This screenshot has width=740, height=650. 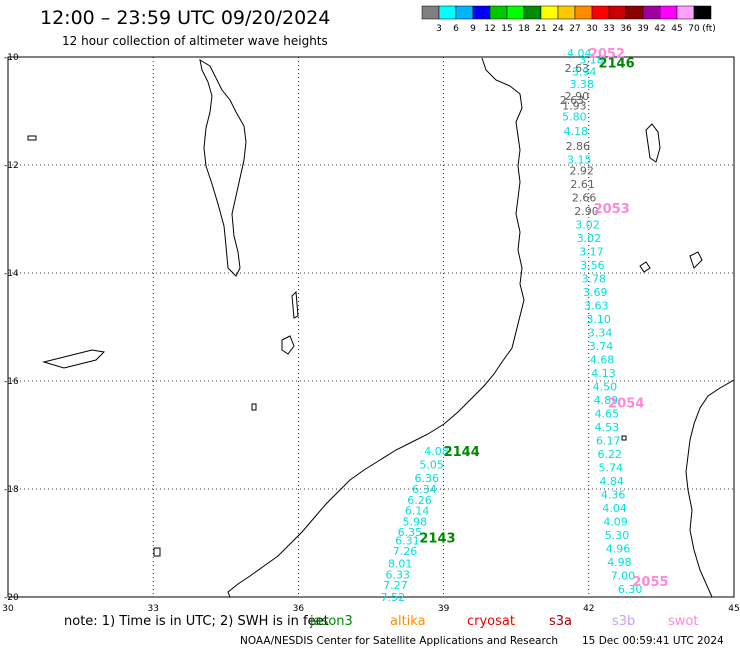 What do you see at coordinates (11, 166) in the screenshot?
I see `latitude-tick-label: -12` at bounding box center [11, 166].